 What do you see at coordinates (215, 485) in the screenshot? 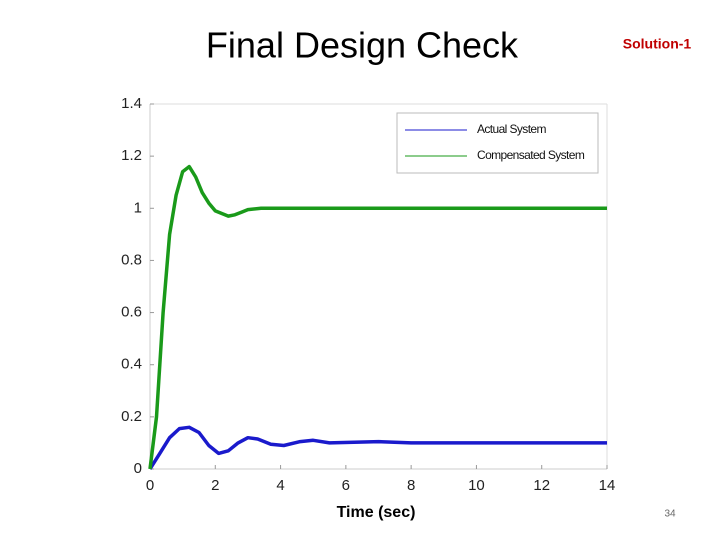
I see `x-tick-label: 2` at bounding box center [215, 485].